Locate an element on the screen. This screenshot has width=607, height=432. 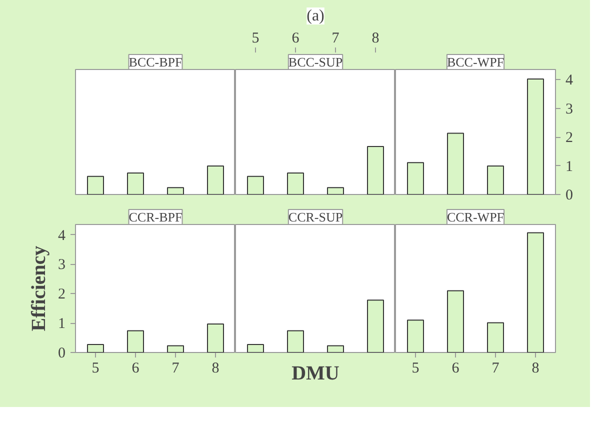
chart-title: BCC-WPF is located at coordinates (475, 62).